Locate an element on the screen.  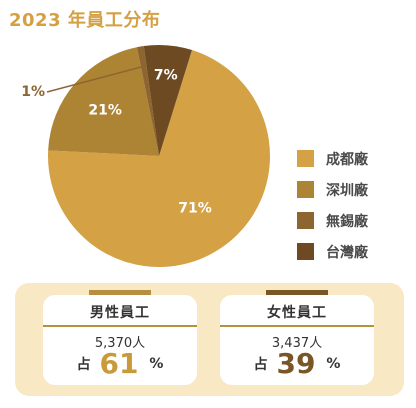
female-percentage: 占 39 % is located at coordinates (297, 364).